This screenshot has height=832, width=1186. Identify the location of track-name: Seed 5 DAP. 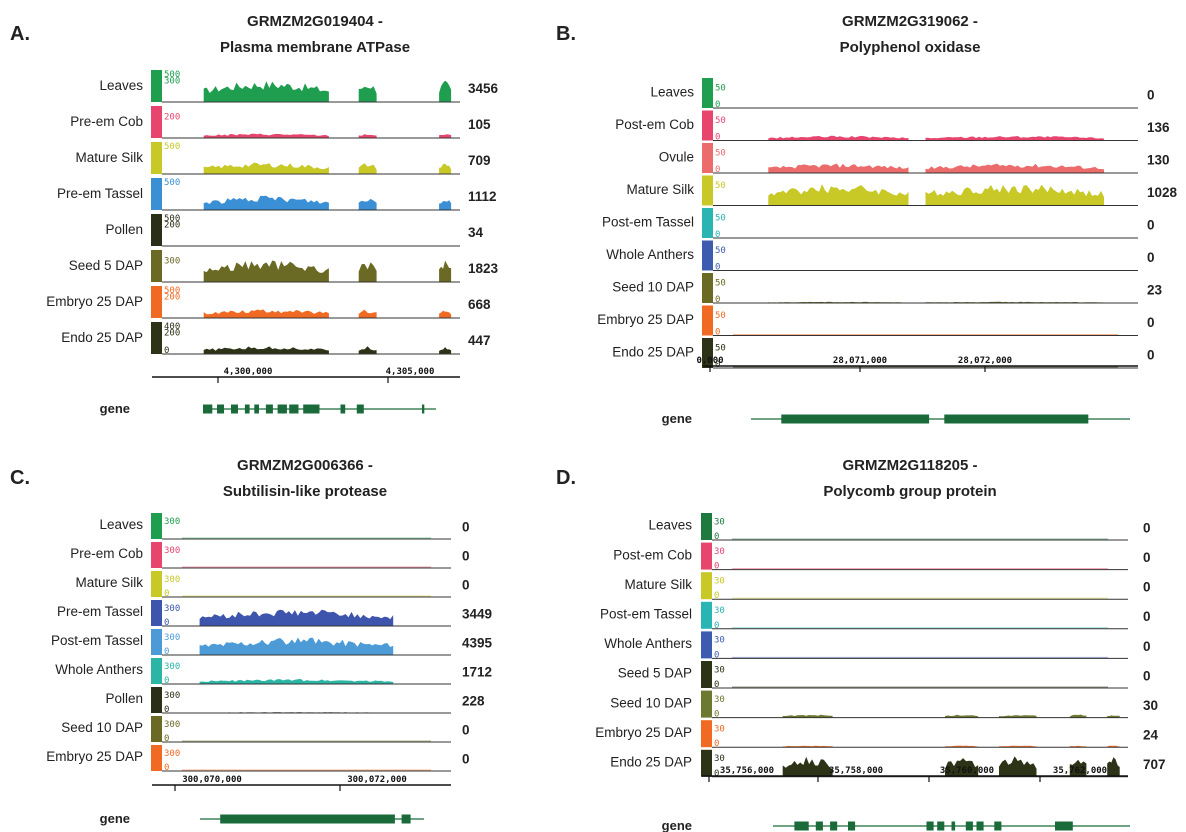
(106, 265).